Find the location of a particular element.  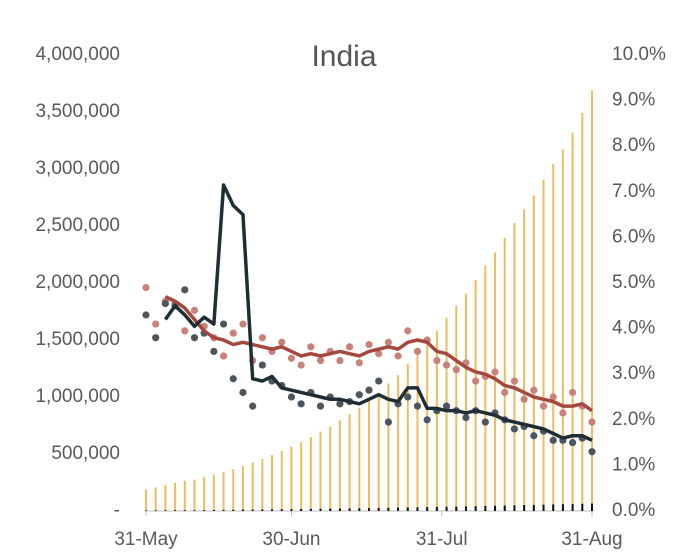

y2-tick-label: 7.0% is located at coordinates (633, 191).